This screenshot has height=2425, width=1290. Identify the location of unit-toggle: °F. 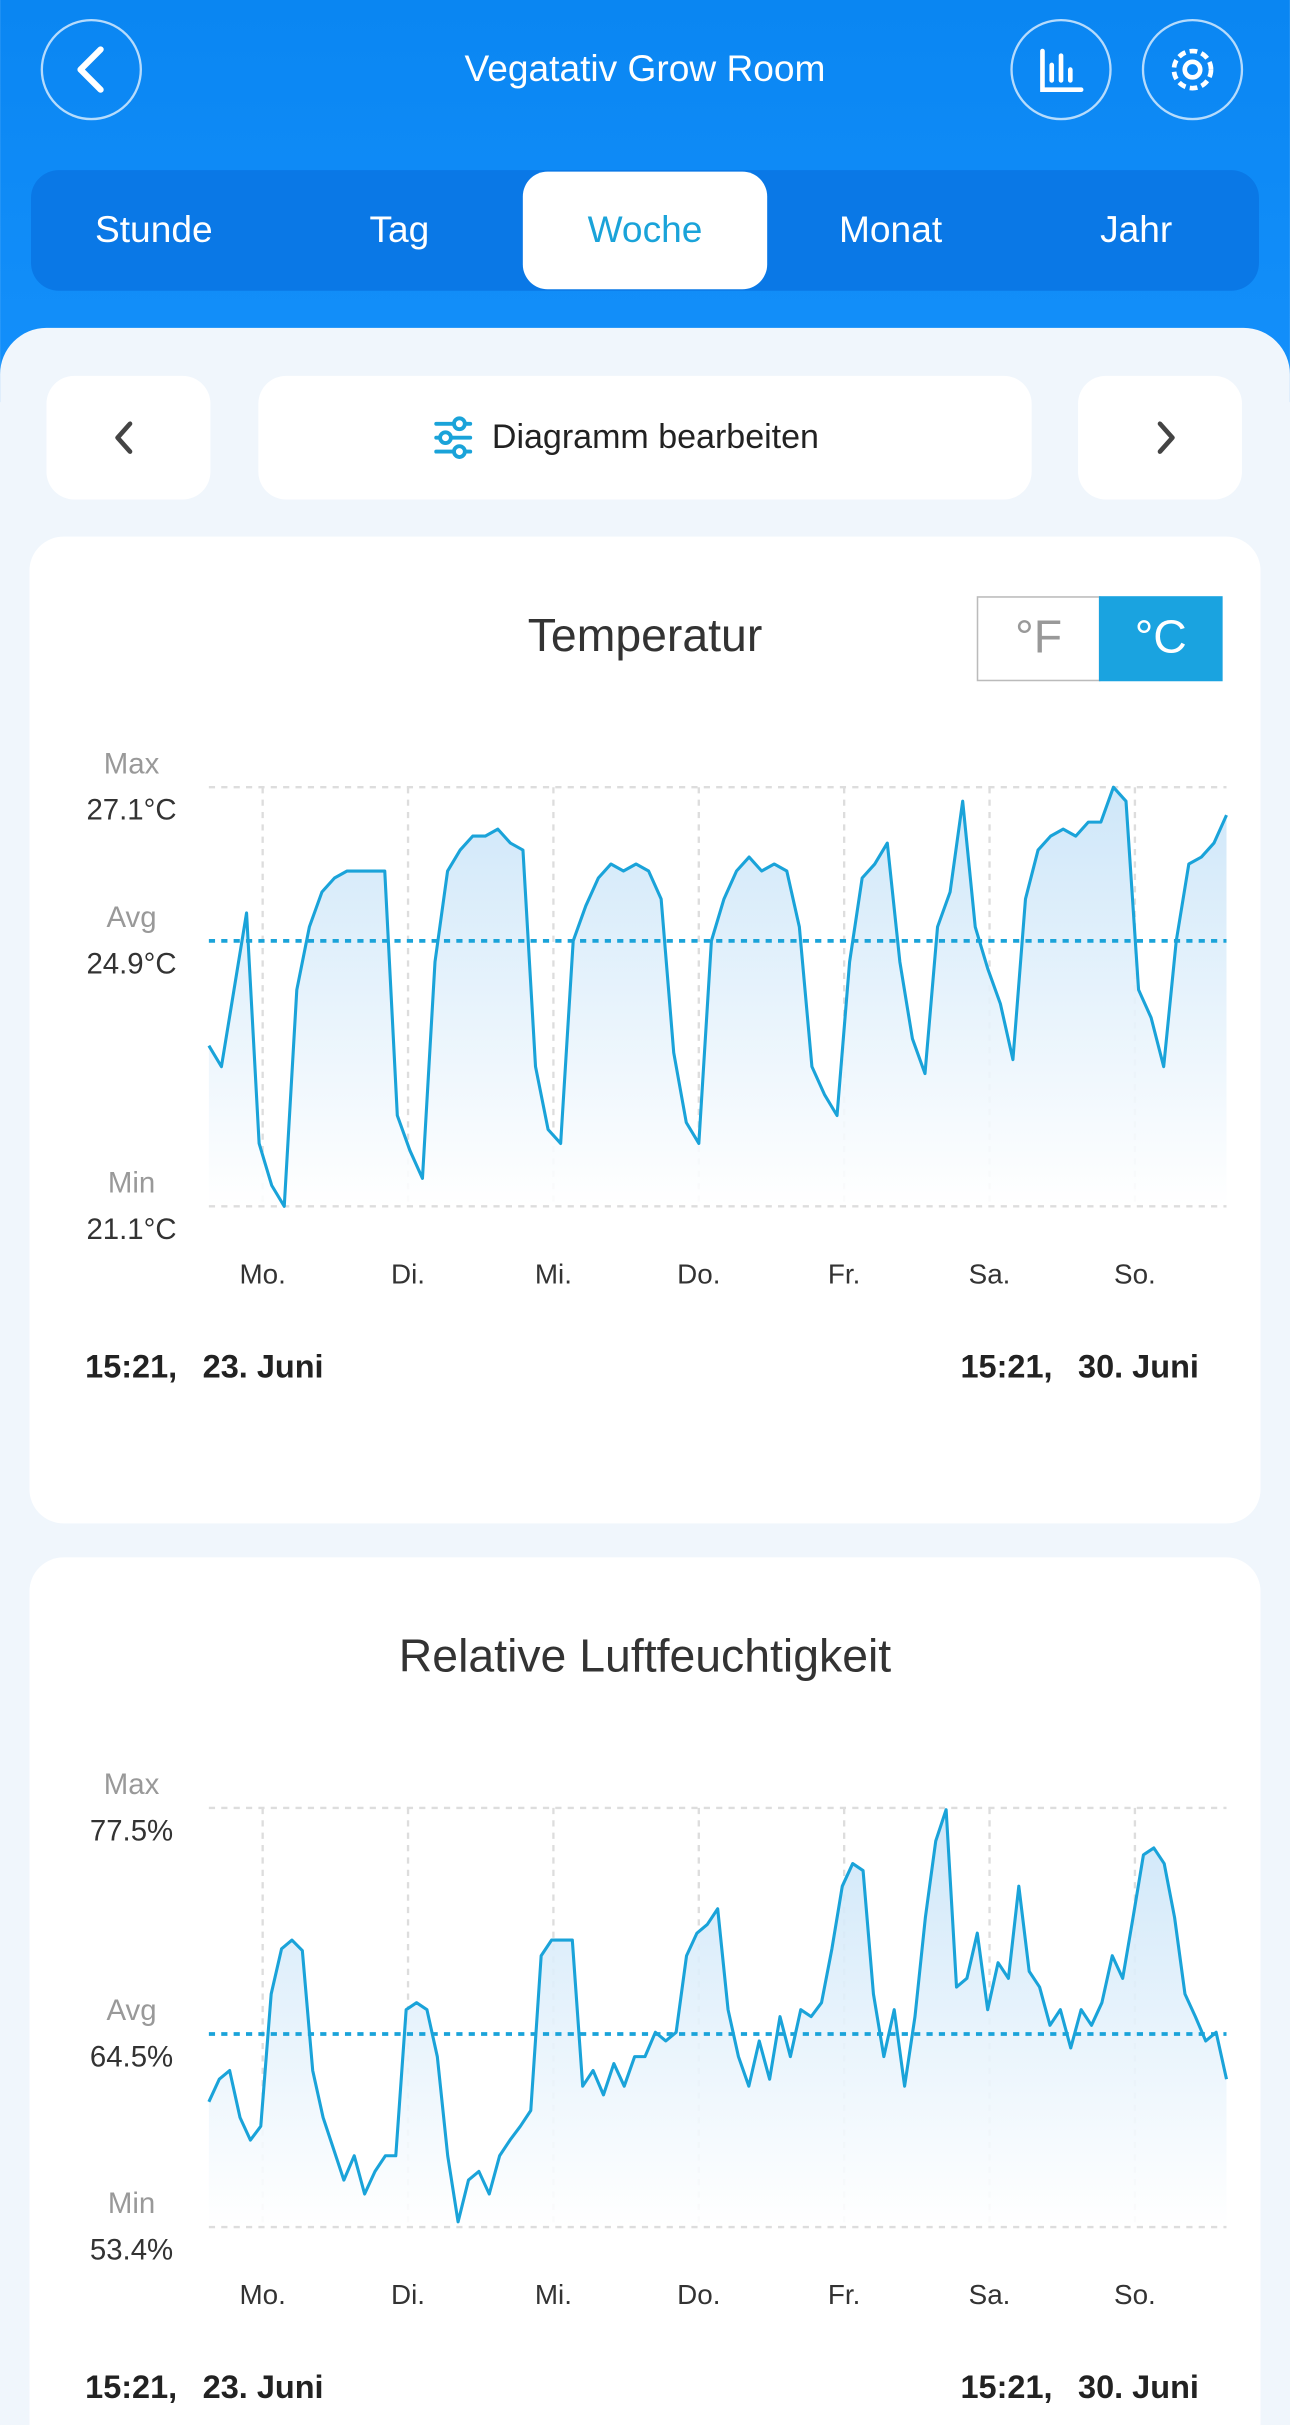
(1038, 639).